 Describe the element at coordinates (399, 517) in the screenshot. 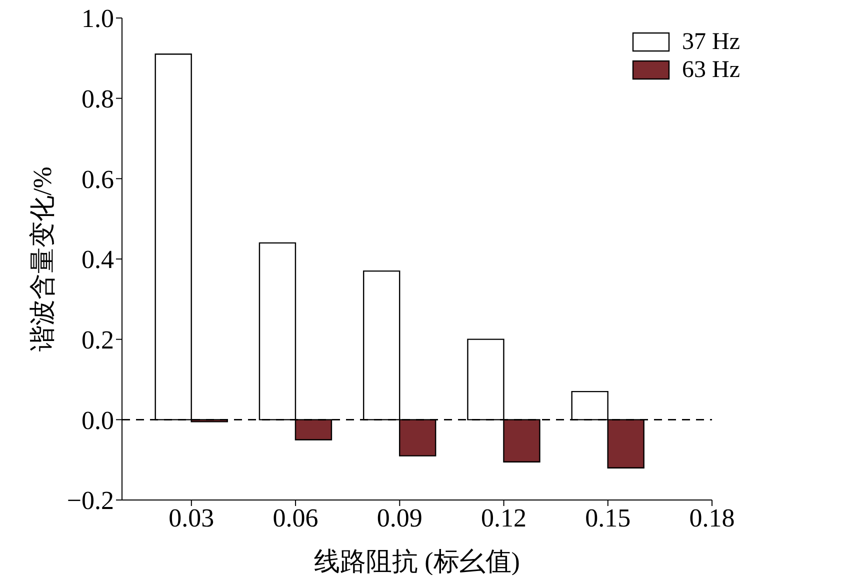

I see `x-tick-label: 0.09` at that location.